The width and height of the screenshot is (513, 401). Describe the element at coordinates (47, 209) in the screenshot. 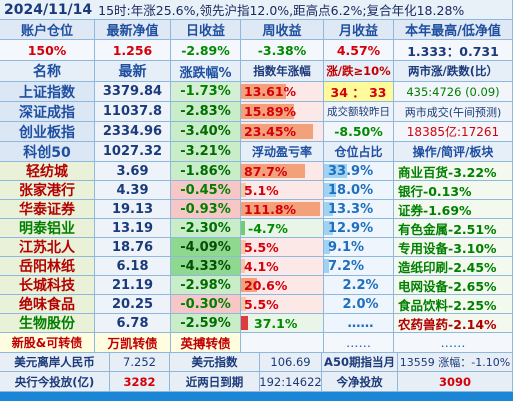

I see `stock-name: 华泰证券` at that location.